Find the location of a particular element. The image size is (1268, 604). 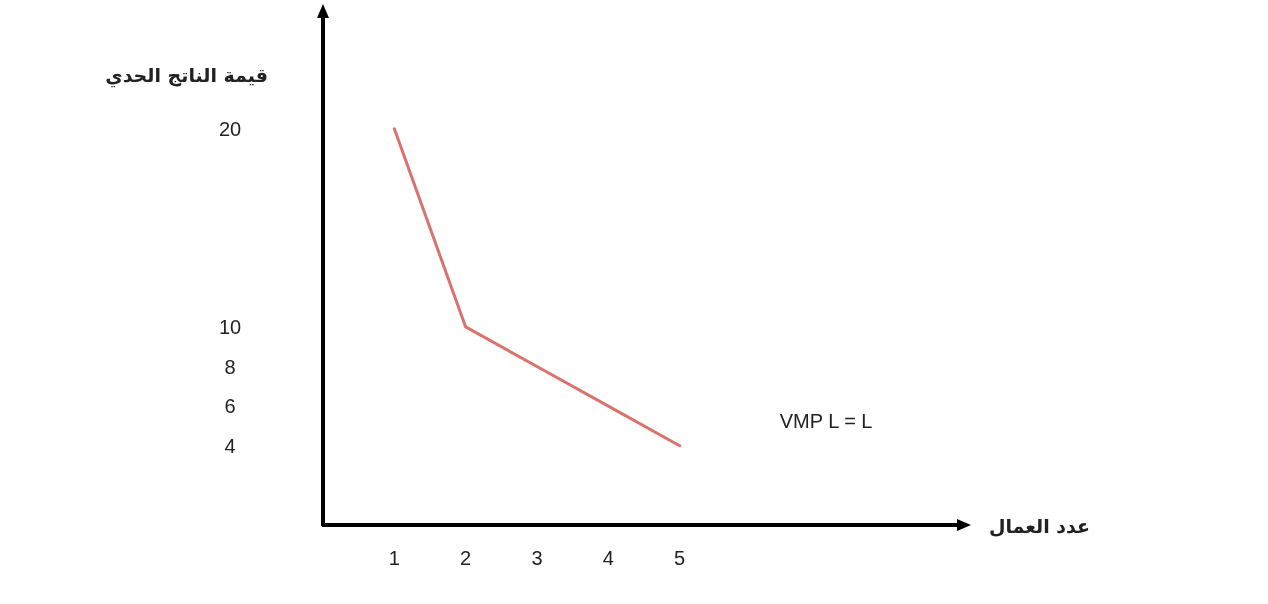

y-axis-title: قيمة الناتج الحدي is located at coordinates (186, 76).